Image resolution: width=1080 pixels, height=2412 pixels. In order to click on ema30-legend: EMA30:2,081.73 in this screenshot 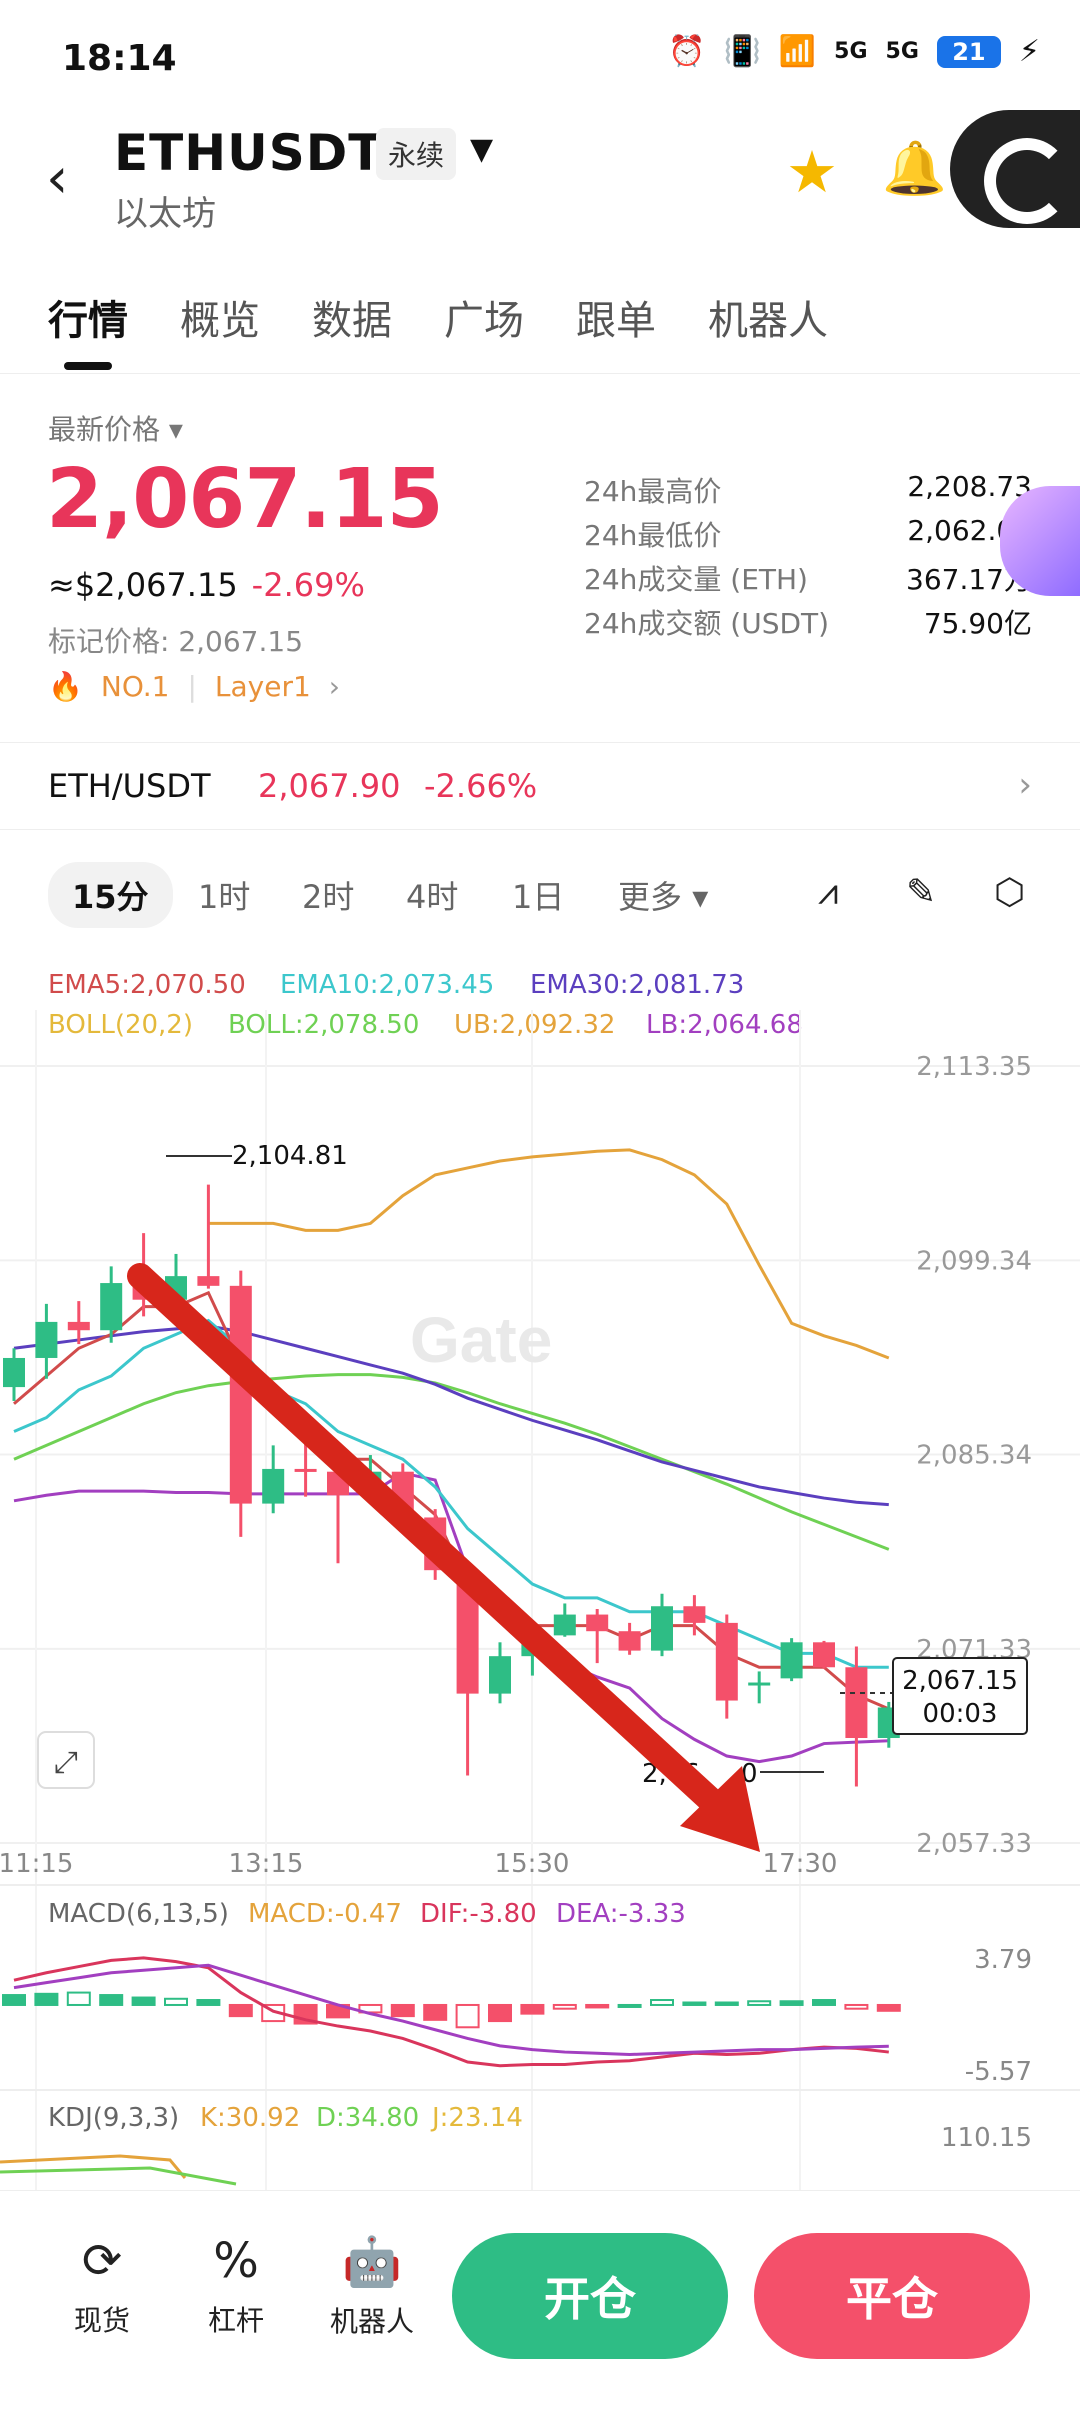, I will do `click(637, 985)`.